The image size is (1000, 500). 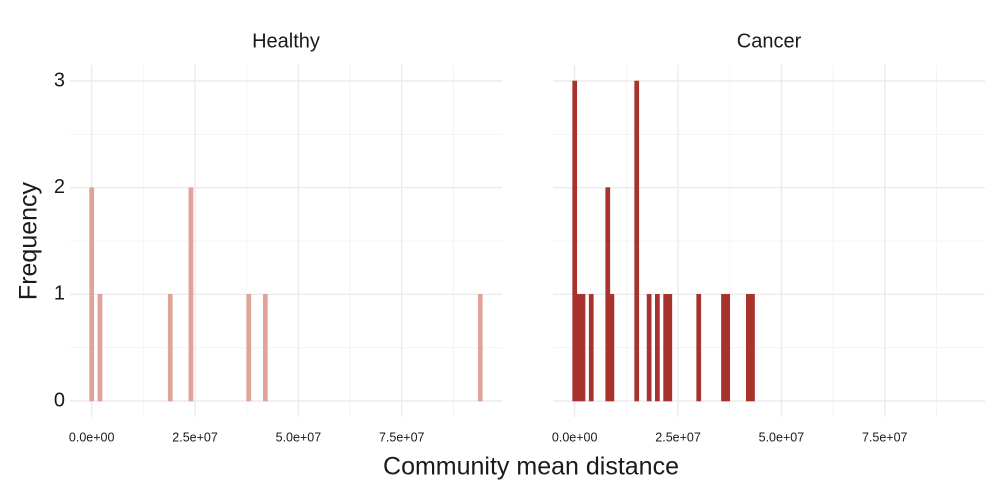 I want to click on y-tick-label: 1, so click(x=59, y=294).